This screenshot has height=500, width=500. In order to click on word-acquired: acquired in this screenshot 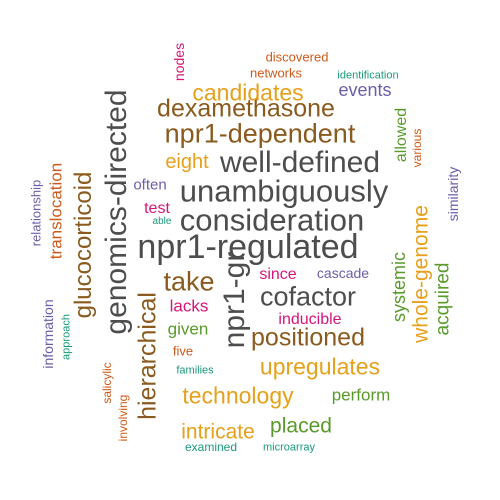, I will do `click(443, 299)`.